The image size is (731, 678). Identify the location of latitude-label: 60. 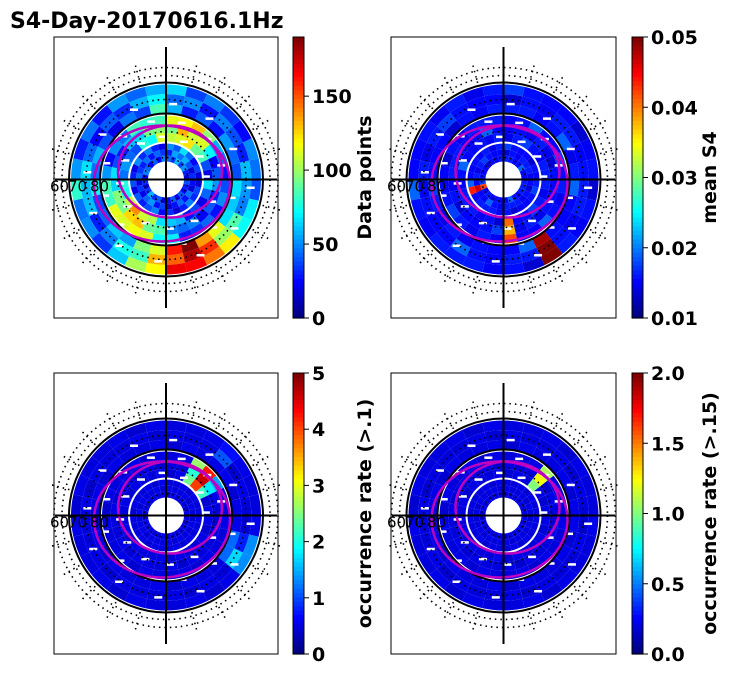
(59, 187).